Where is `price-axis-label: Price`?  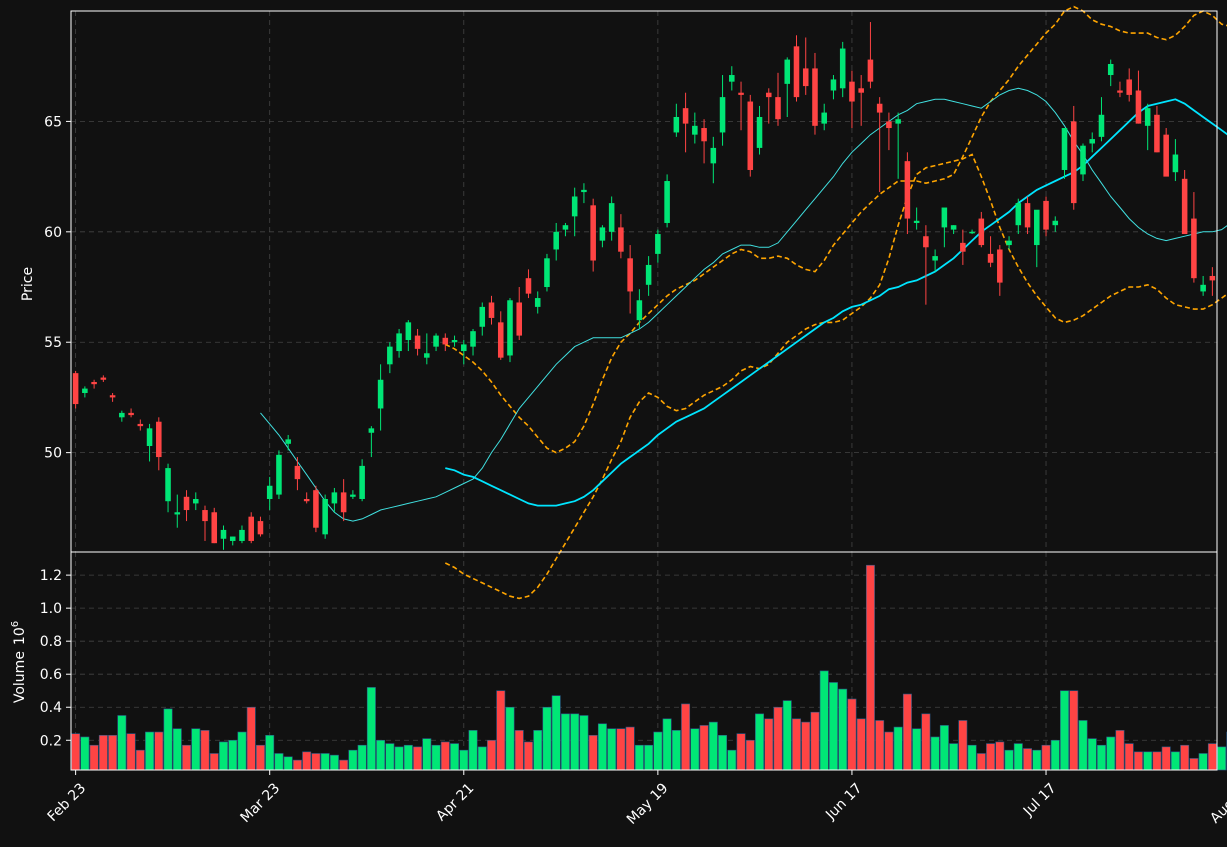
price-axis-label: Price is located at coordinates (28, 284).